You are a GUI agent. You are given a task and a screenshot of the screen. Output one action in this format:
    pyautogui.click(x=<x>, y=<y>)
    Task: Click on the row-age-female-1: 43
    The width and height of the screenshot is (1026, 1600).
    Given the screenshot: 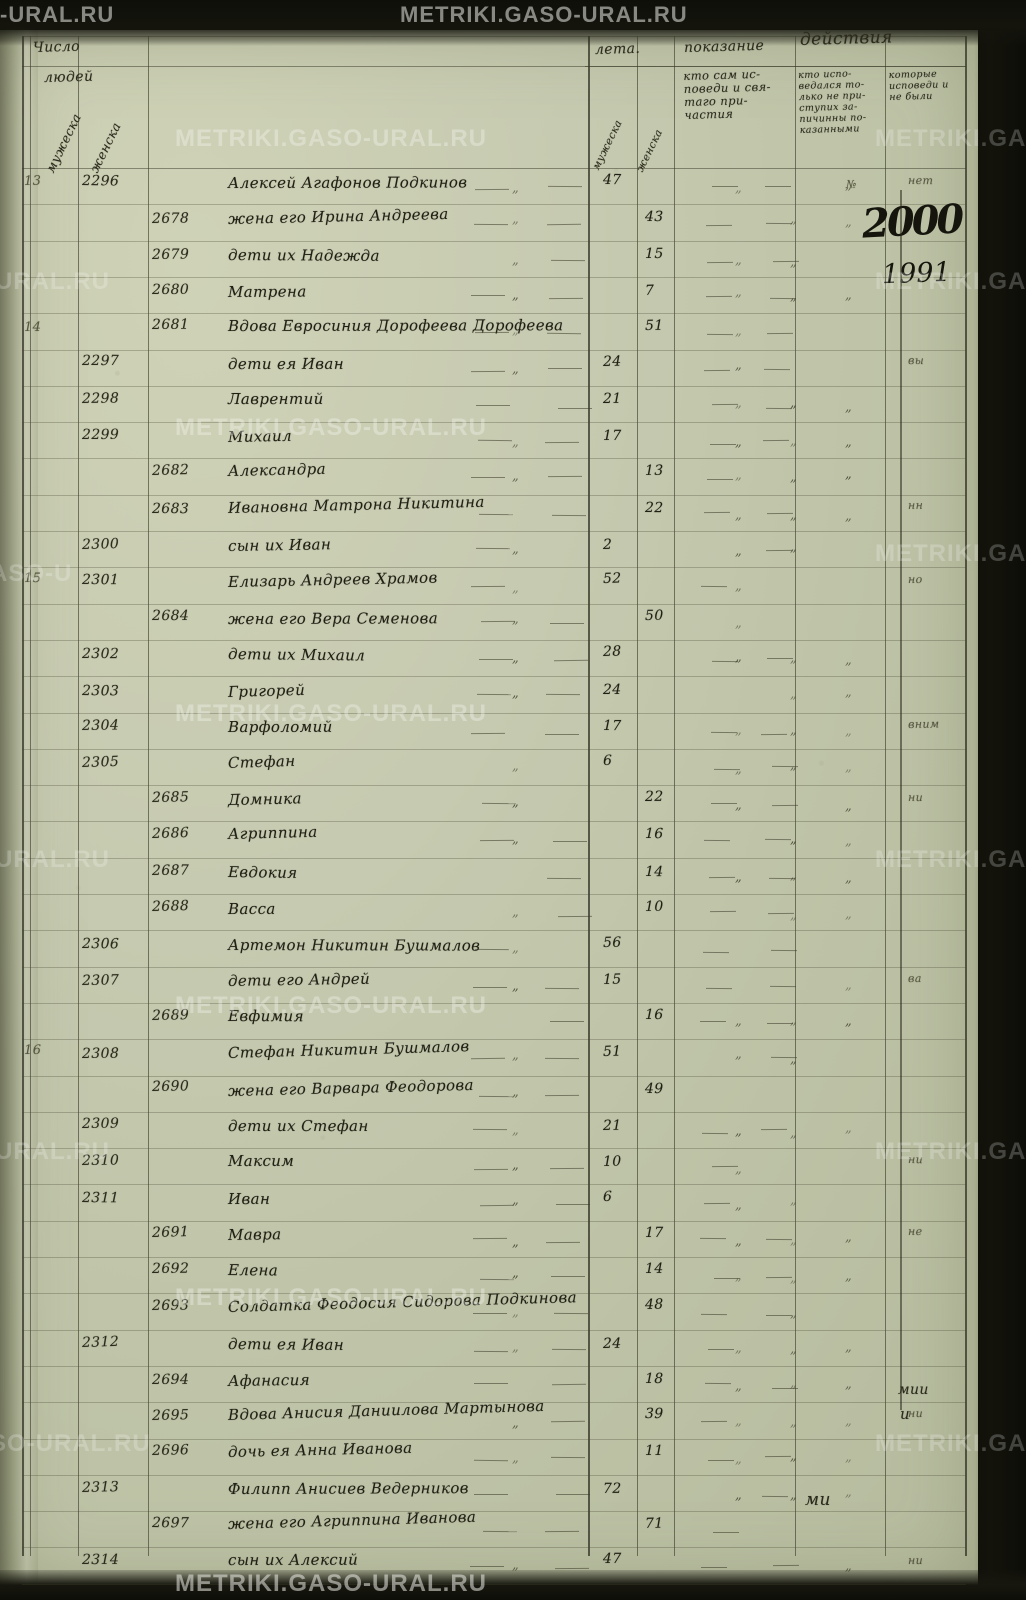 What is the action you would take?
    pyautogui.click(x=654, y=217)
    